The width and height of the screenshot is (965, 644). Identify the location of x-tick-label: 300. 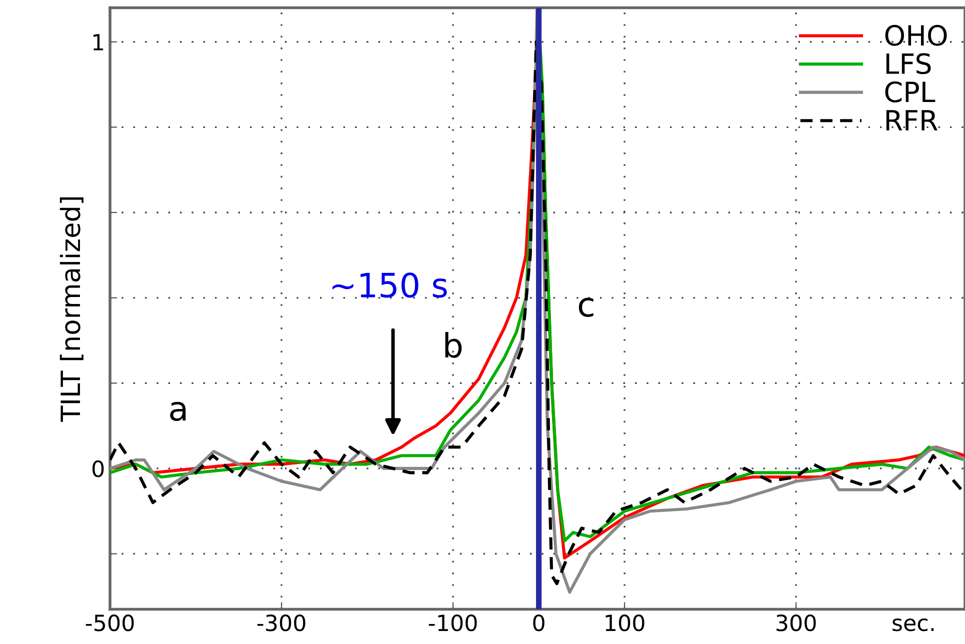
(796, 623).